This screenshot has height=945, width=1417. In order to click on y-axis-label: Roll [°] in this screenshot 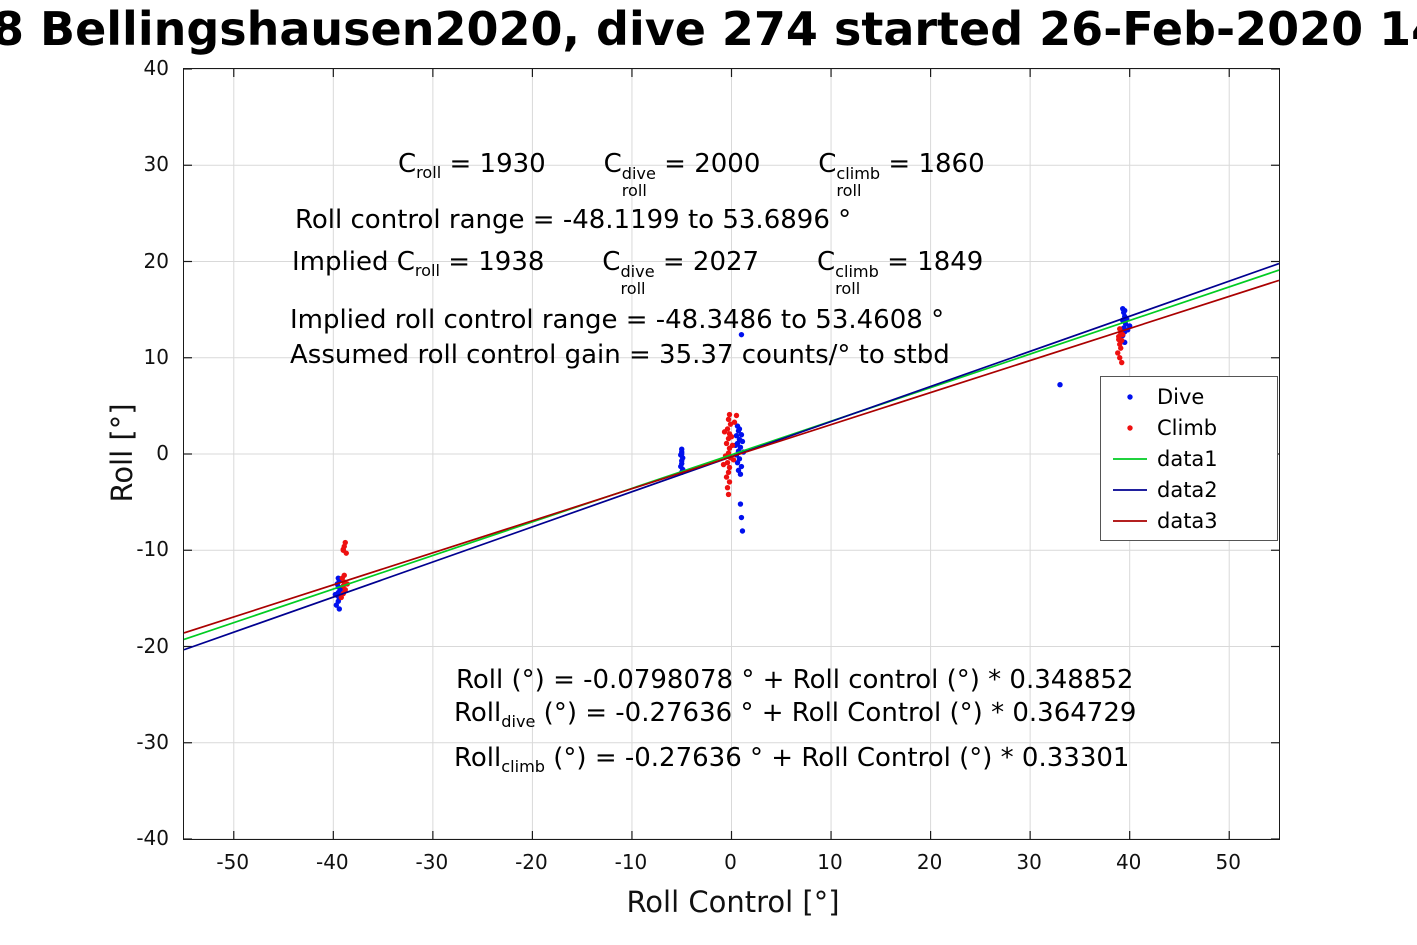, I will do `click(122, 453)`.